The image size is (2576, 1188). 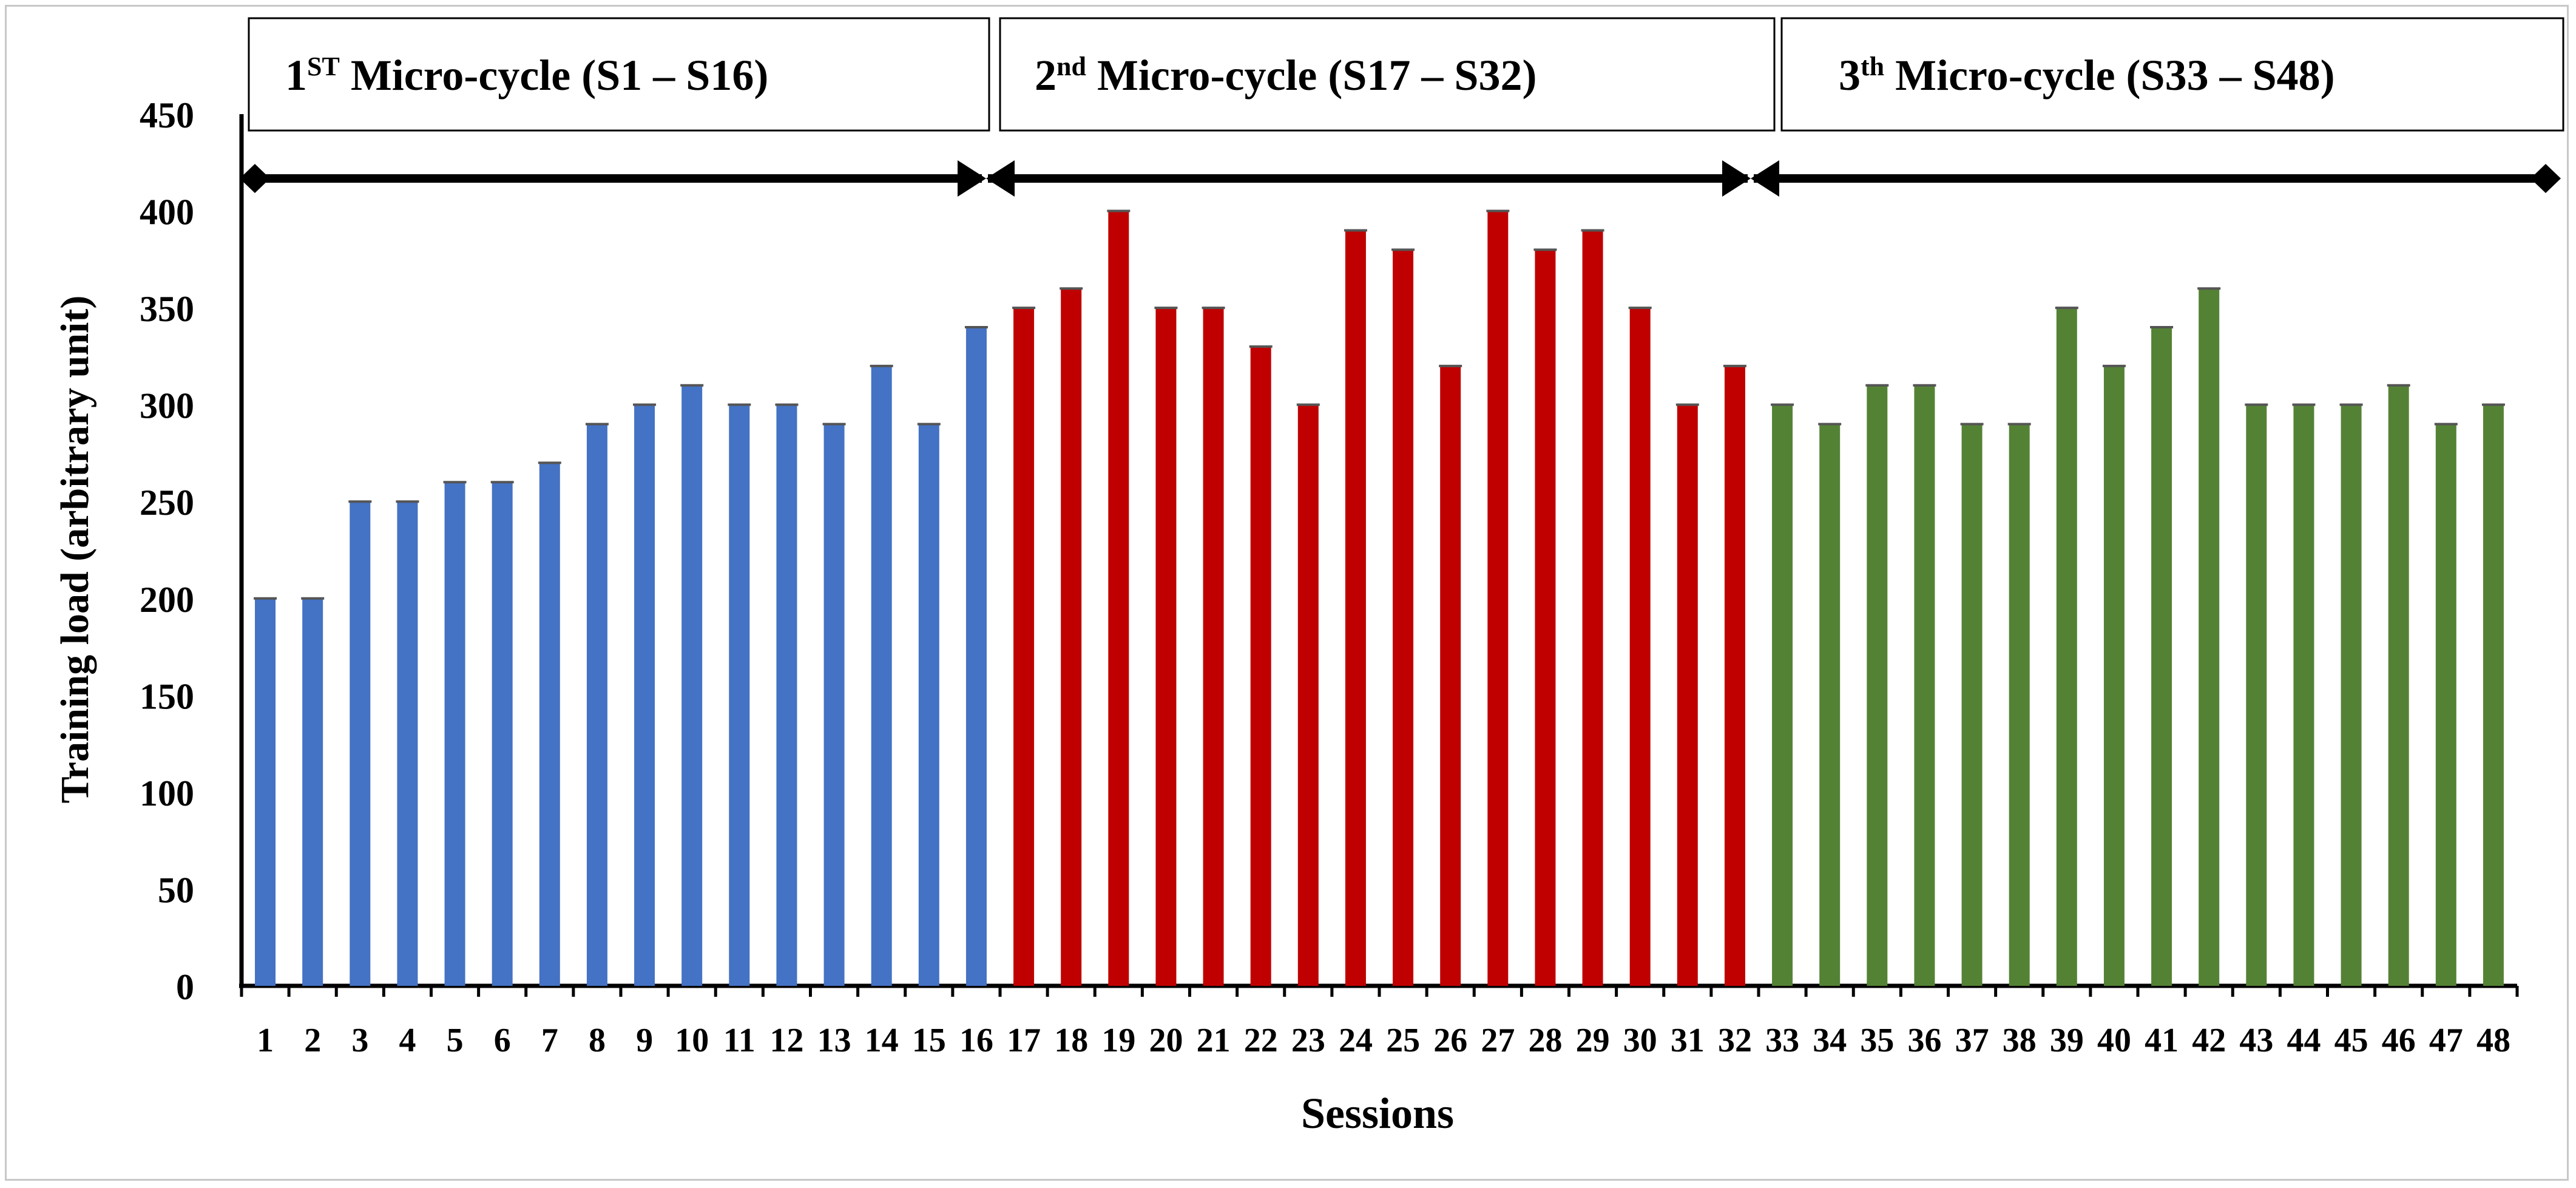 I want to click on x-tick-label: 41, so click(x=2162, y=1040).